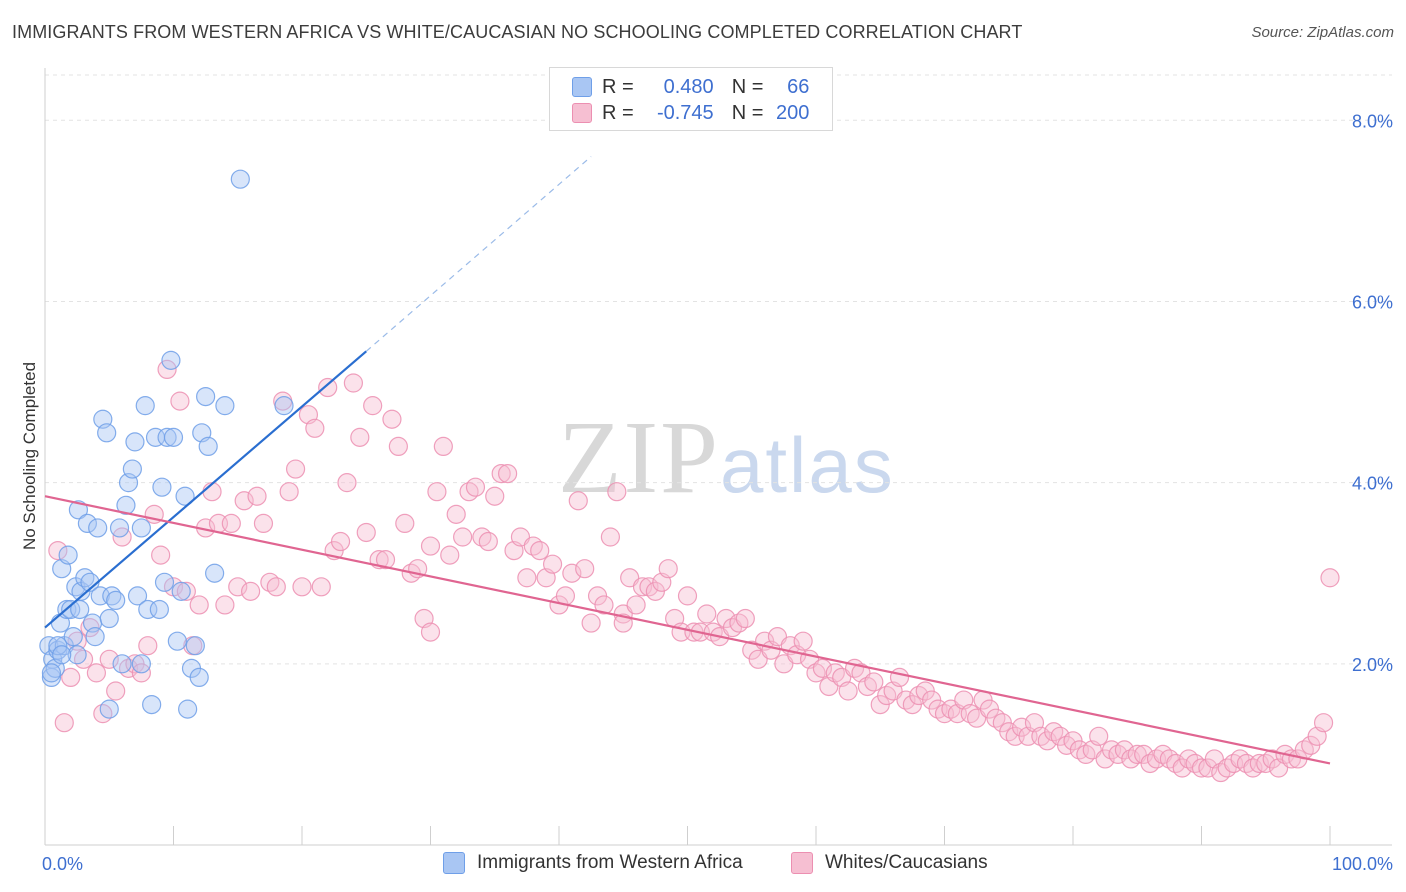 Image resolution: width=1406 pixels, height=892 pixels. Describe the element at coordinates (802, 863) in the screenshot. I see `bottom-legend-swatch-pink` at that location.